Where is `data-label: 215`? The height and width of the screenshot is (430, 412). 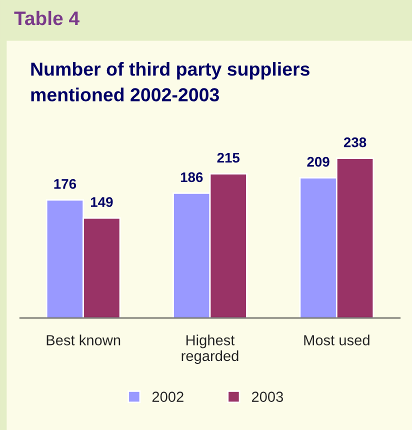 data-label: 215 is located at coordinates (228, 157).